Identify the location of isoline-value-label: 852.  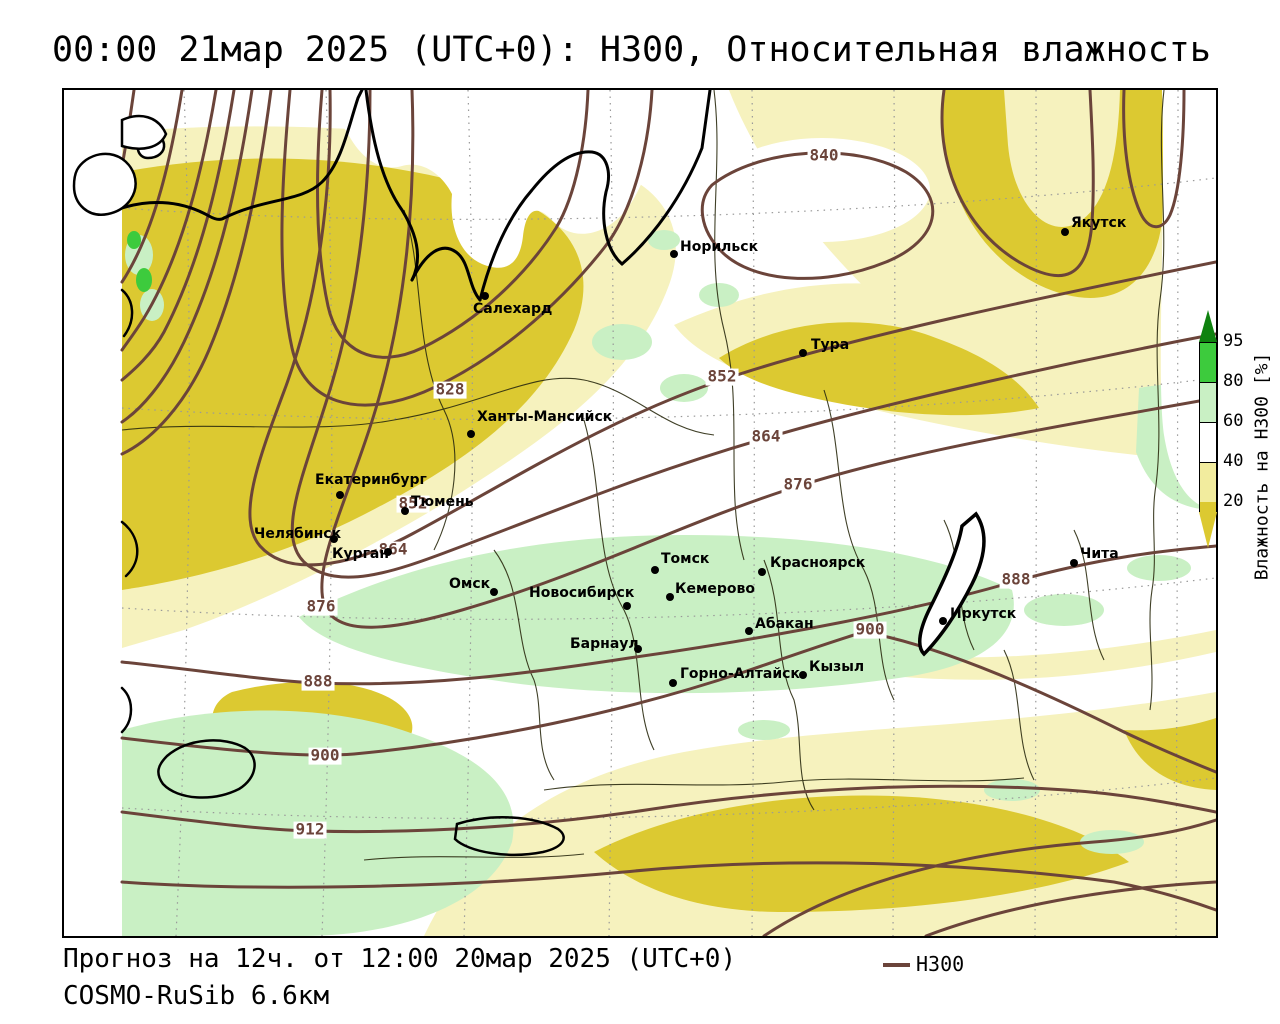
(722, 376).